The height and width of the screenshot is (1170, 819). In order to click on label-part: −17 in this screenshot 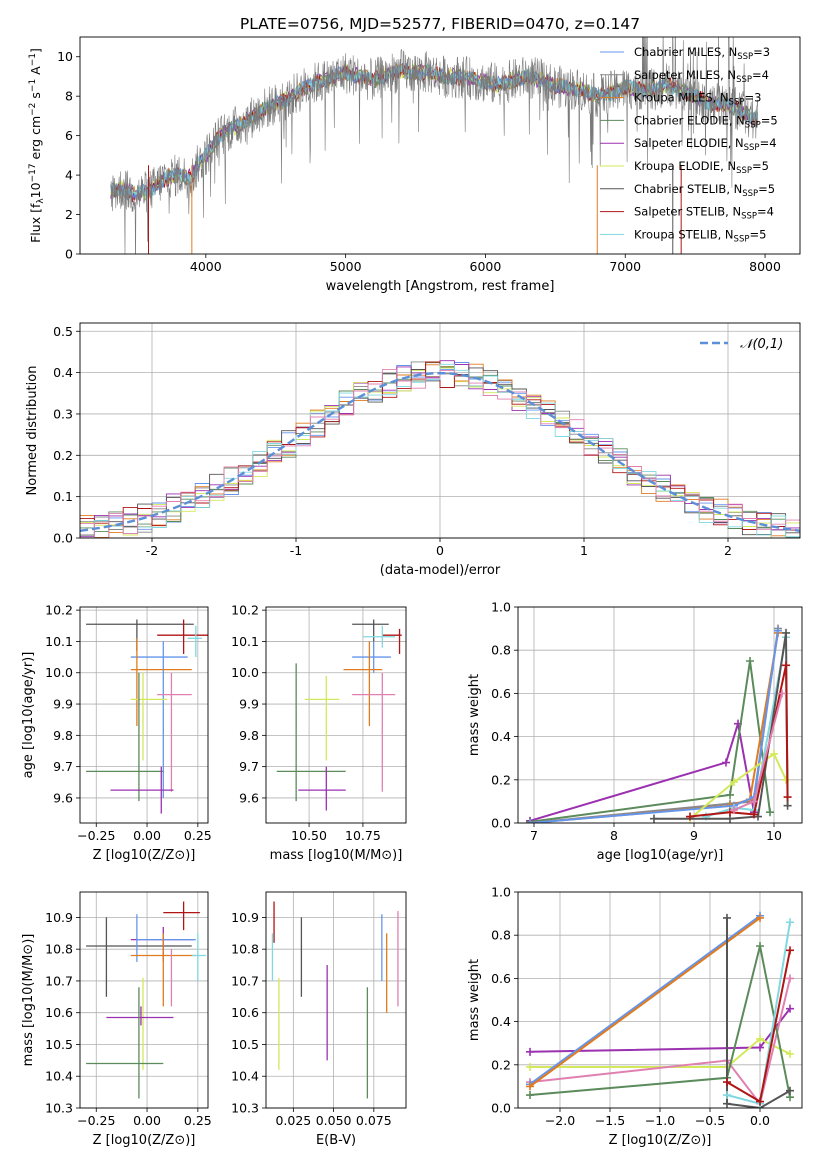, I will do `click(33, 172)`.